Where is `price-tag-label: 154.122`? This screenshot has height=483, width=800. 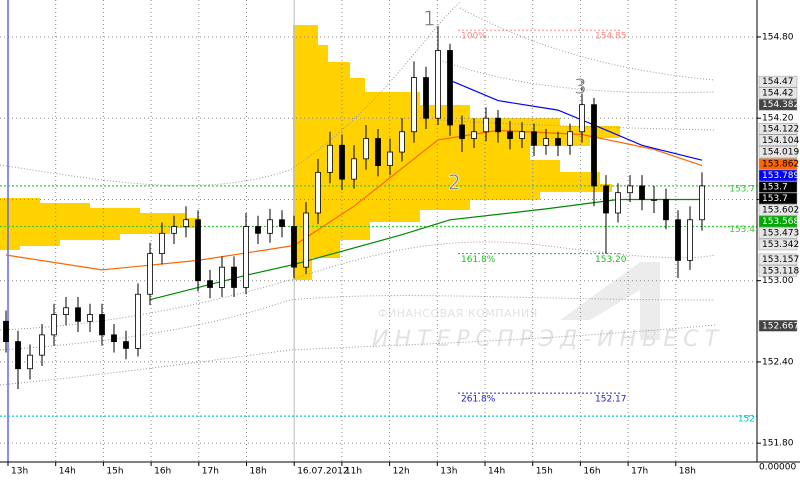 price-tag-label: 154.122 is located at coordinates (780, 129).